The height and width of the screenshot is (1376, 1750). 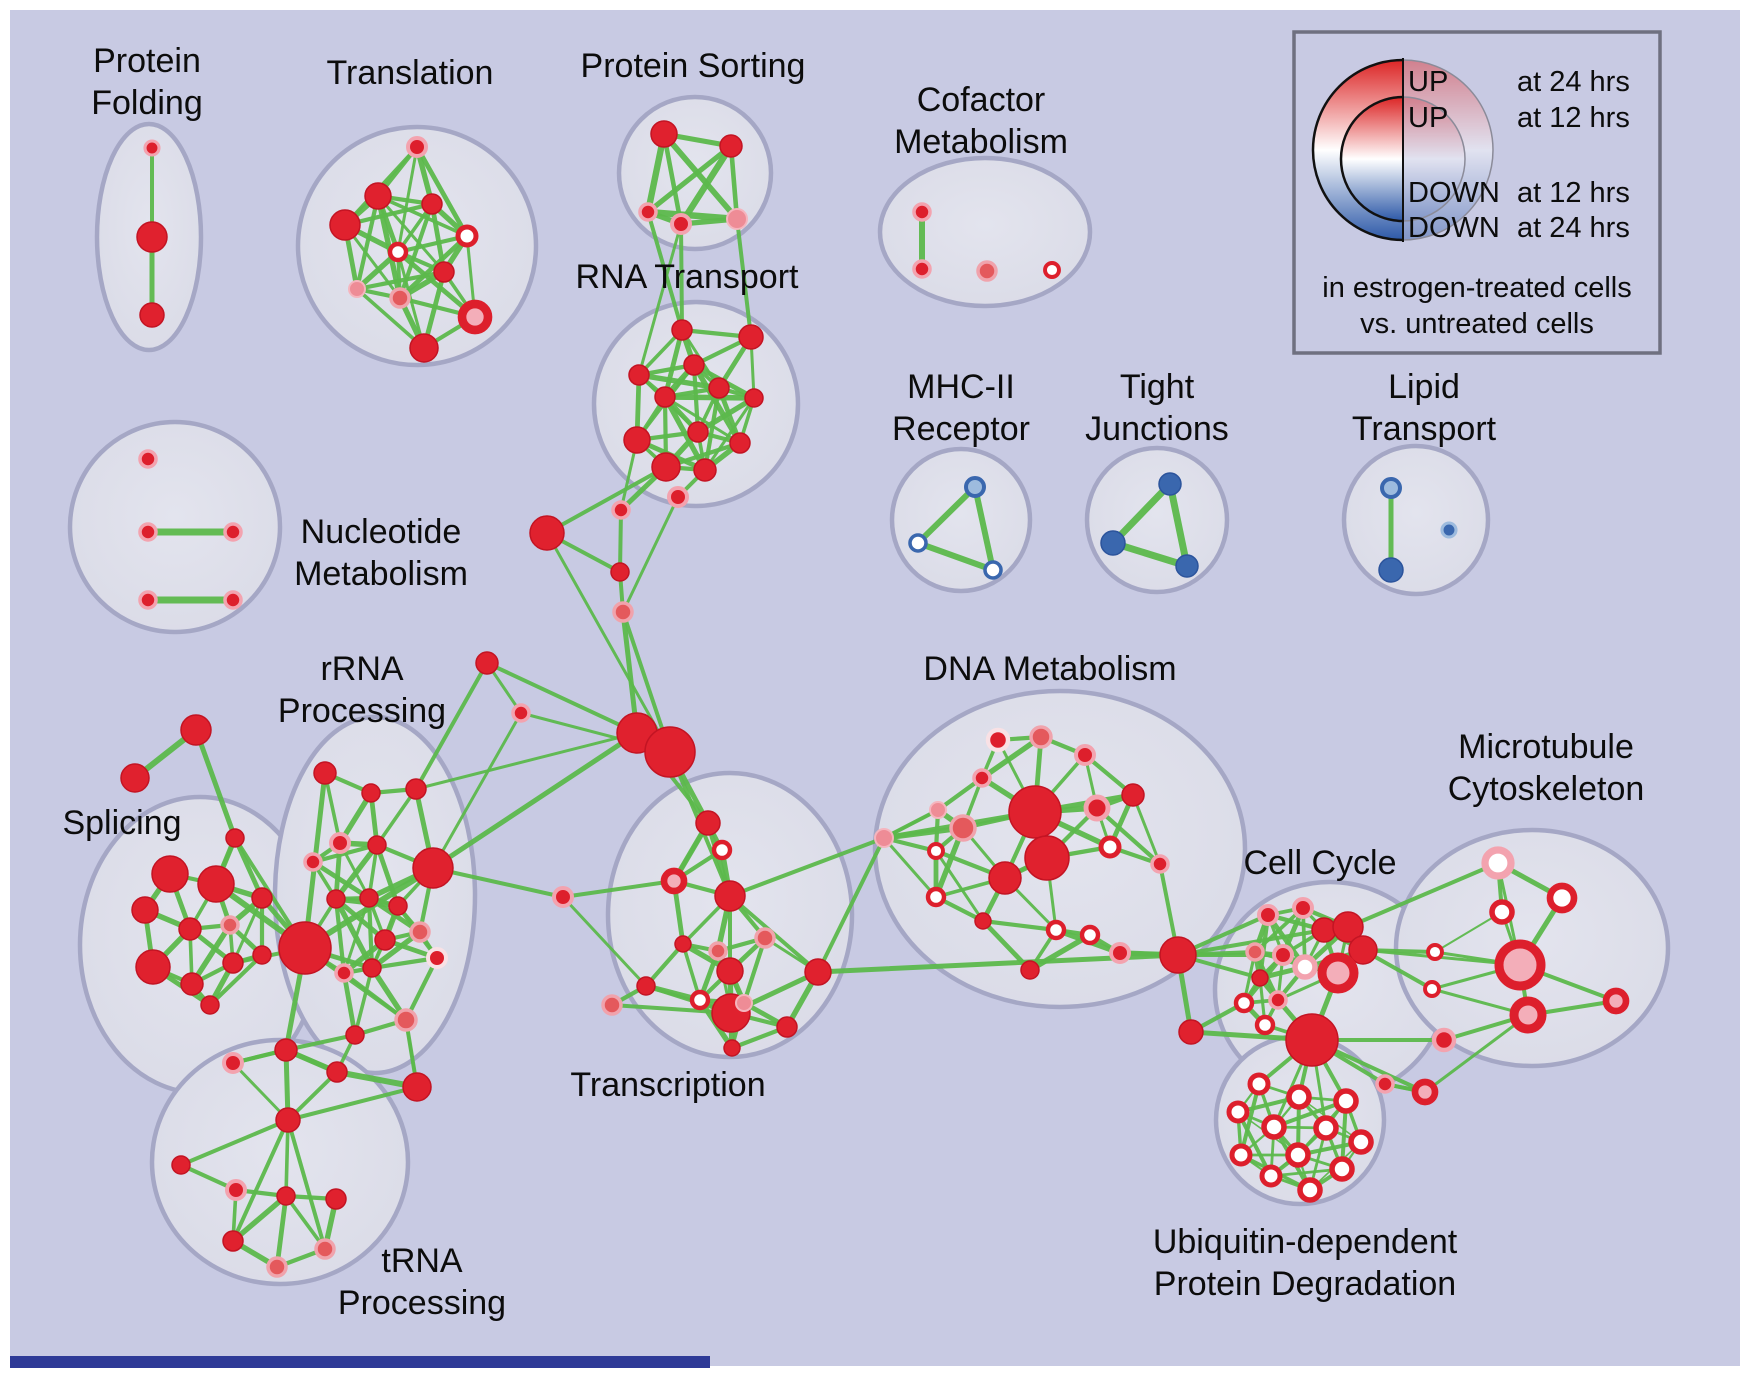 I want to click on legend-inner-arc-left, so click(x=1371, y=159).